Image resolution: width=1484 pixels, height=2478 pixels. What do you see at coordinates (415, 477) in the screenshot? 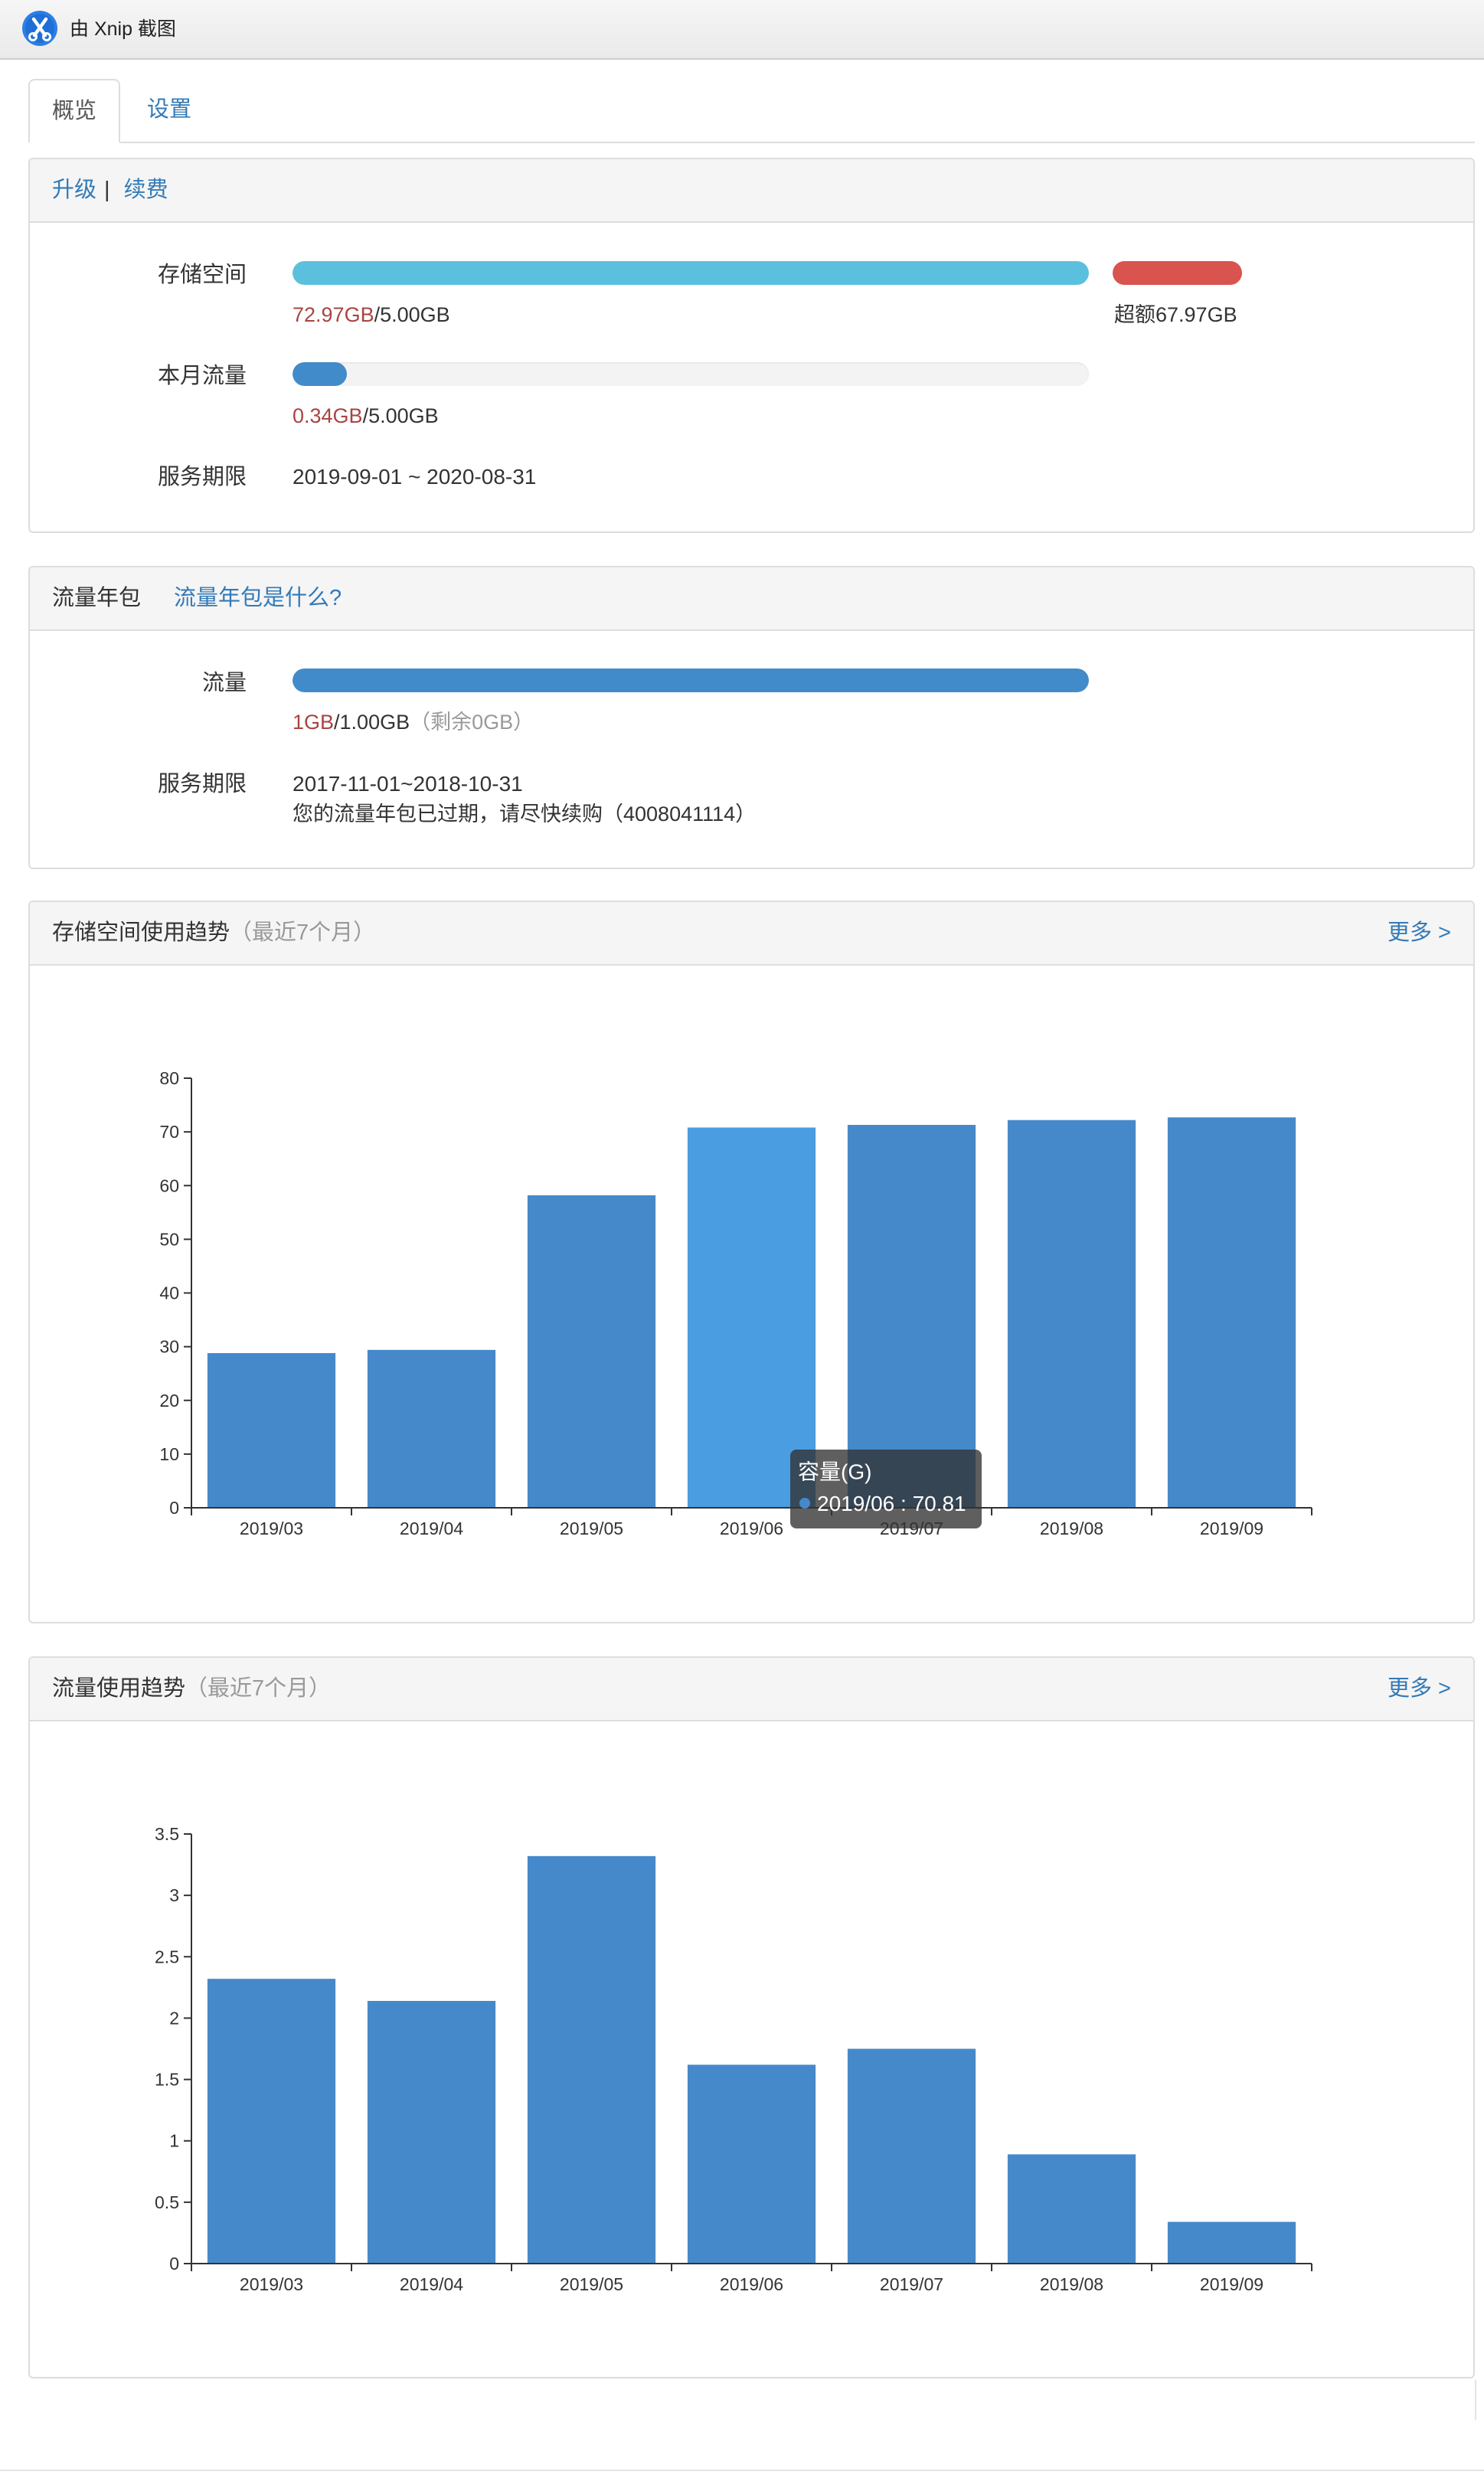
I see `service-period-value: 2019-09-01 ~ 2020-08-31` at bounding box center [415, 477].